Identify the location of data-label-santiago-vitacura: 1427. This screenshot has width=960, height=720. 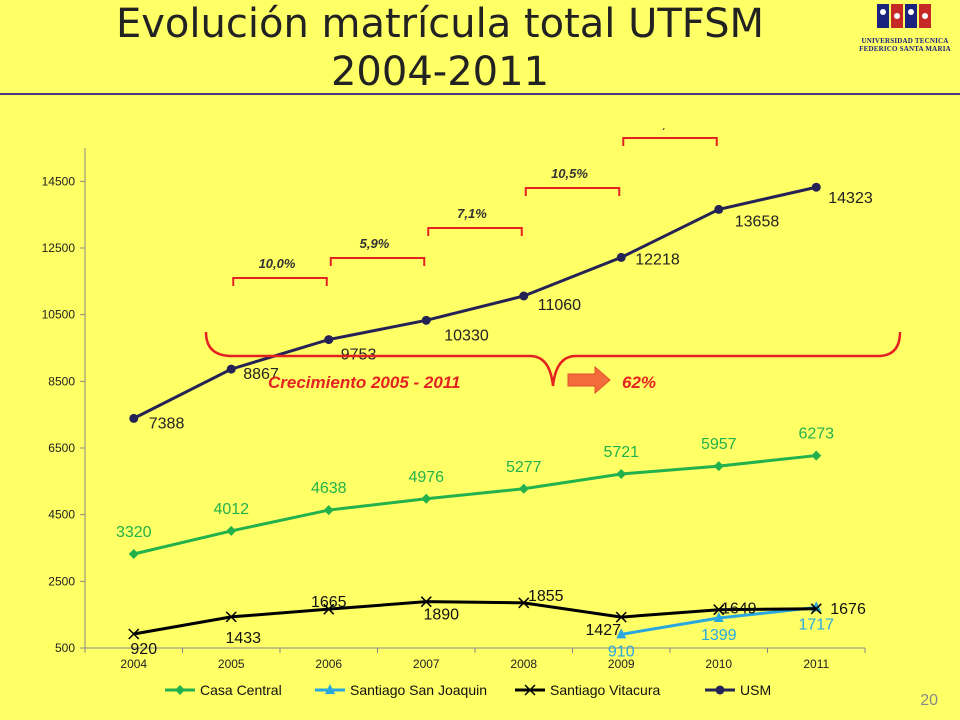
(603, 630).